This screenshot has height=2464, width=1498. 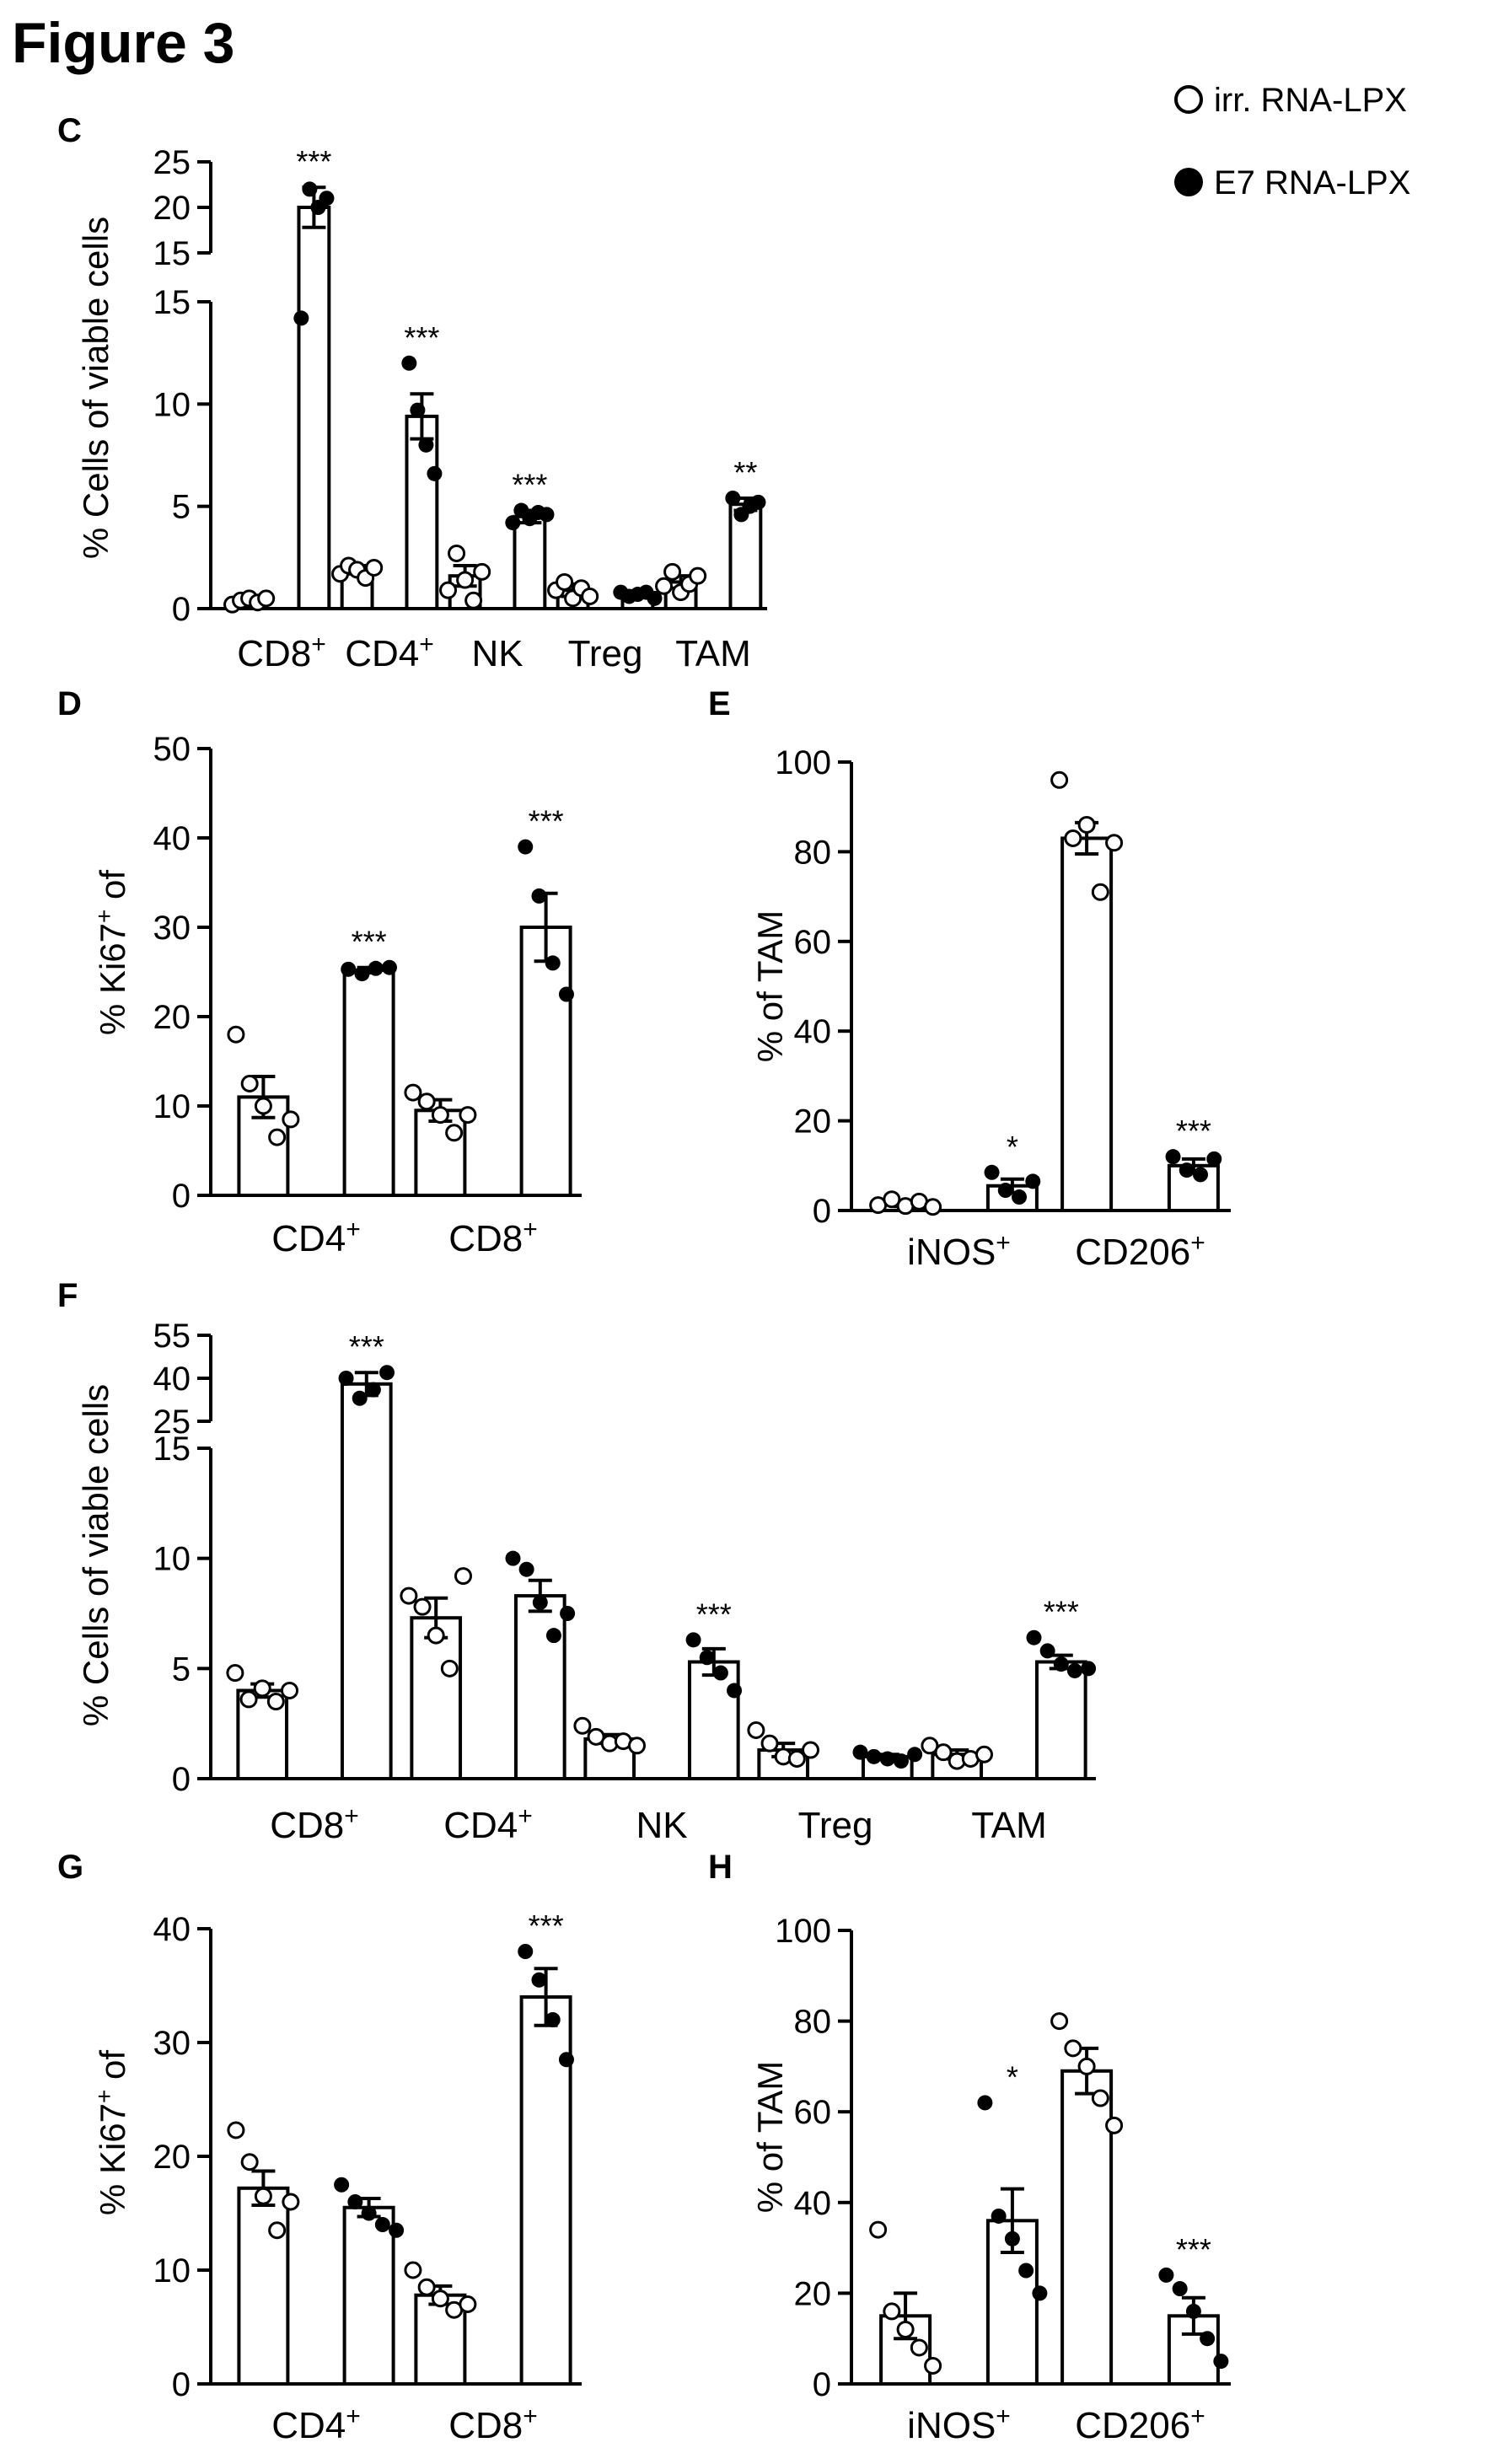 I want to click on panel-letter: F, so click(x=68, y=1295).